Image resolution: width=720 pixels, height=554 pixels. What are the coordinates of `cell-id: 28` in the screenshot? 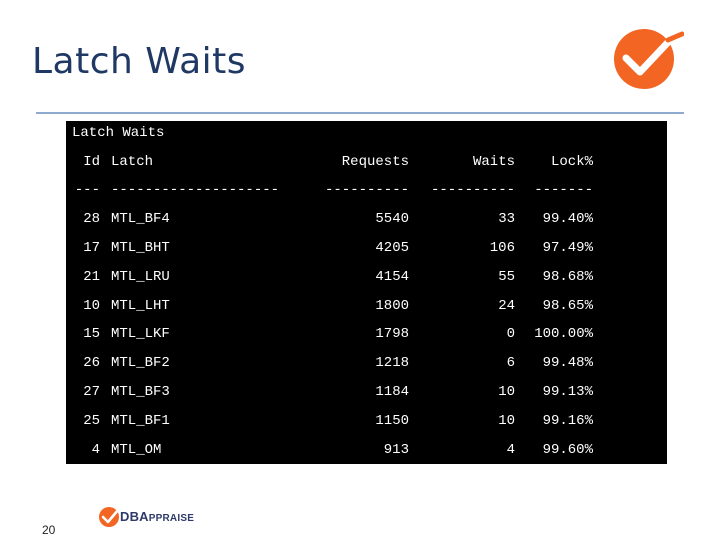 It's located at (91, 219).